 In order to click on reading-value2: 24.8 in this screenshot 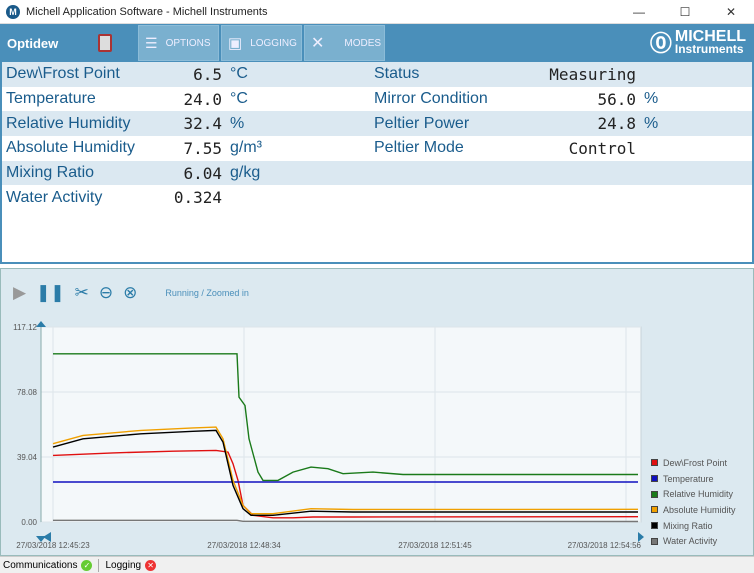, I will do `click(616, 124)`.